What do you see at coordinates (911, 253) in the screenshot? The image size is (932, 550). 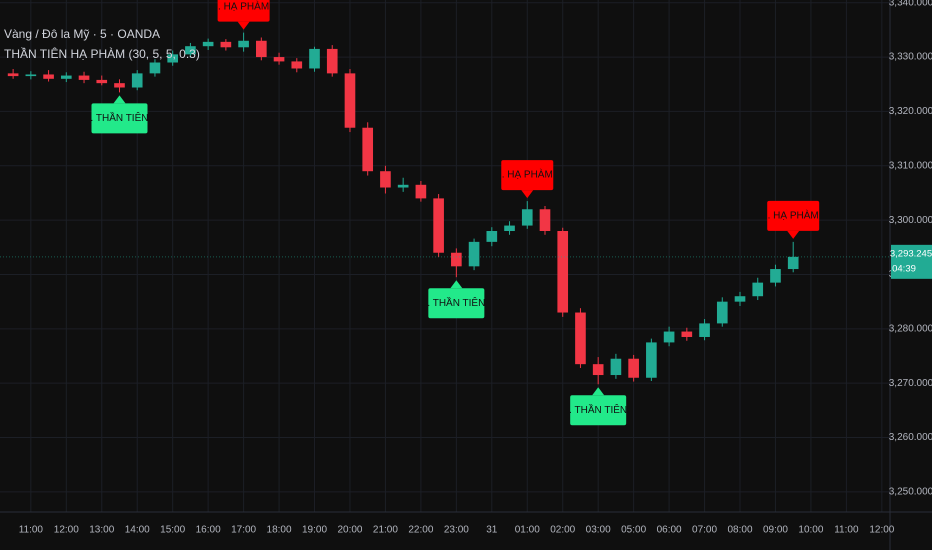 I see `price-tag-label: 3,293.245` at bounding box center [911, 253].